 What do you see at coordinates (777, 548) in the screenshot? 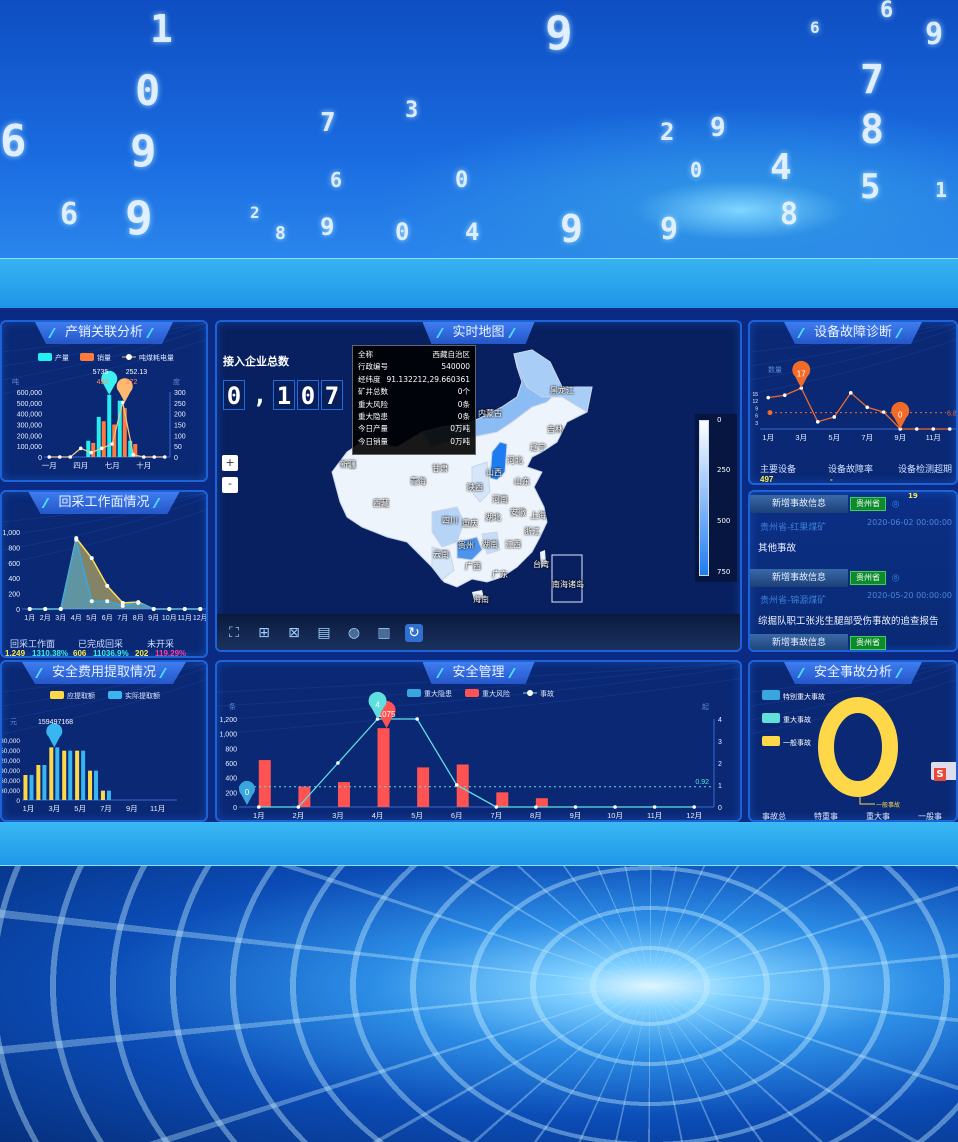
I see `accident-desc: 其他事故` at bounding box center [777, 548].